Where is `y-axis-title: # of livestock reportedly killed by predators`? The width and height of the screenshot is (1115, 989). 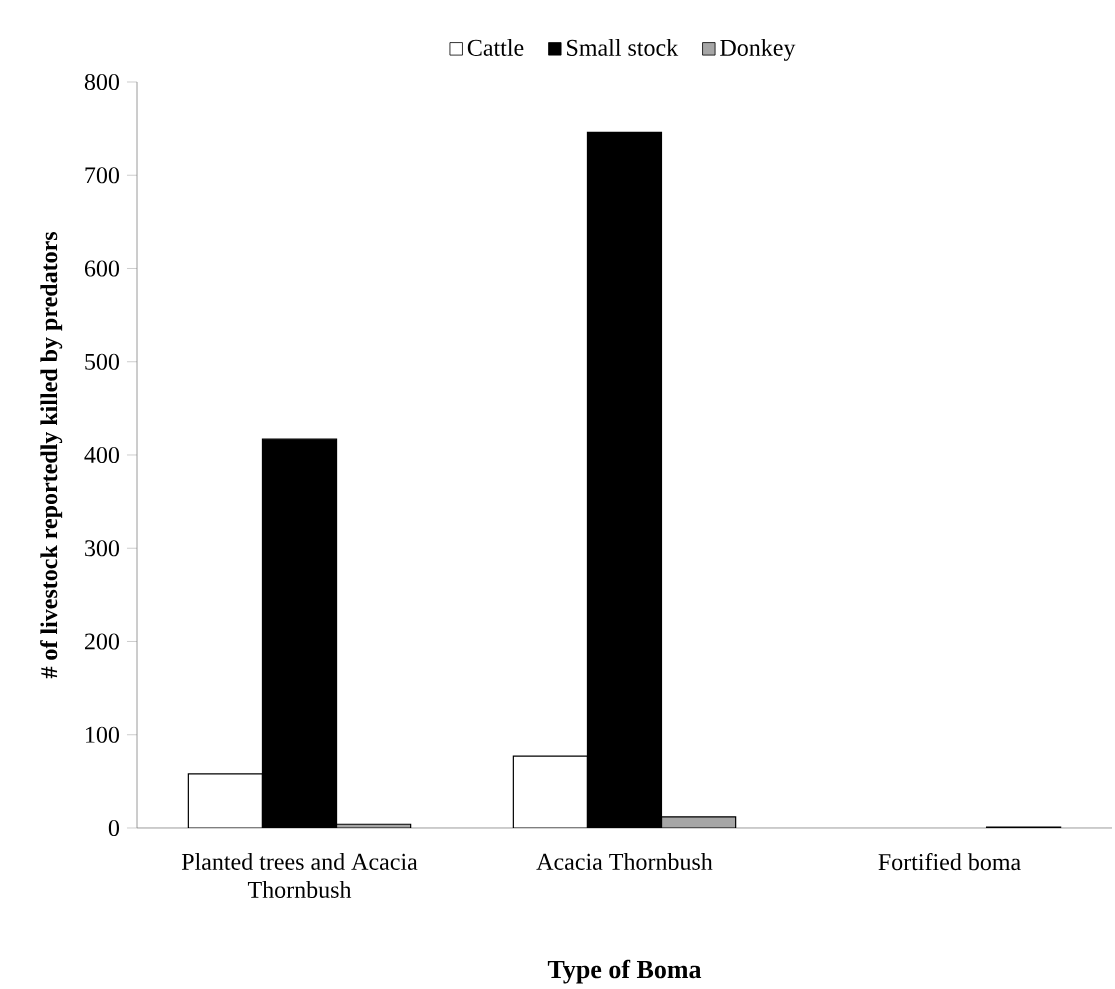 y-axis-title: # of livestock reportedly killed by predators is located at coordinates (51, 455).